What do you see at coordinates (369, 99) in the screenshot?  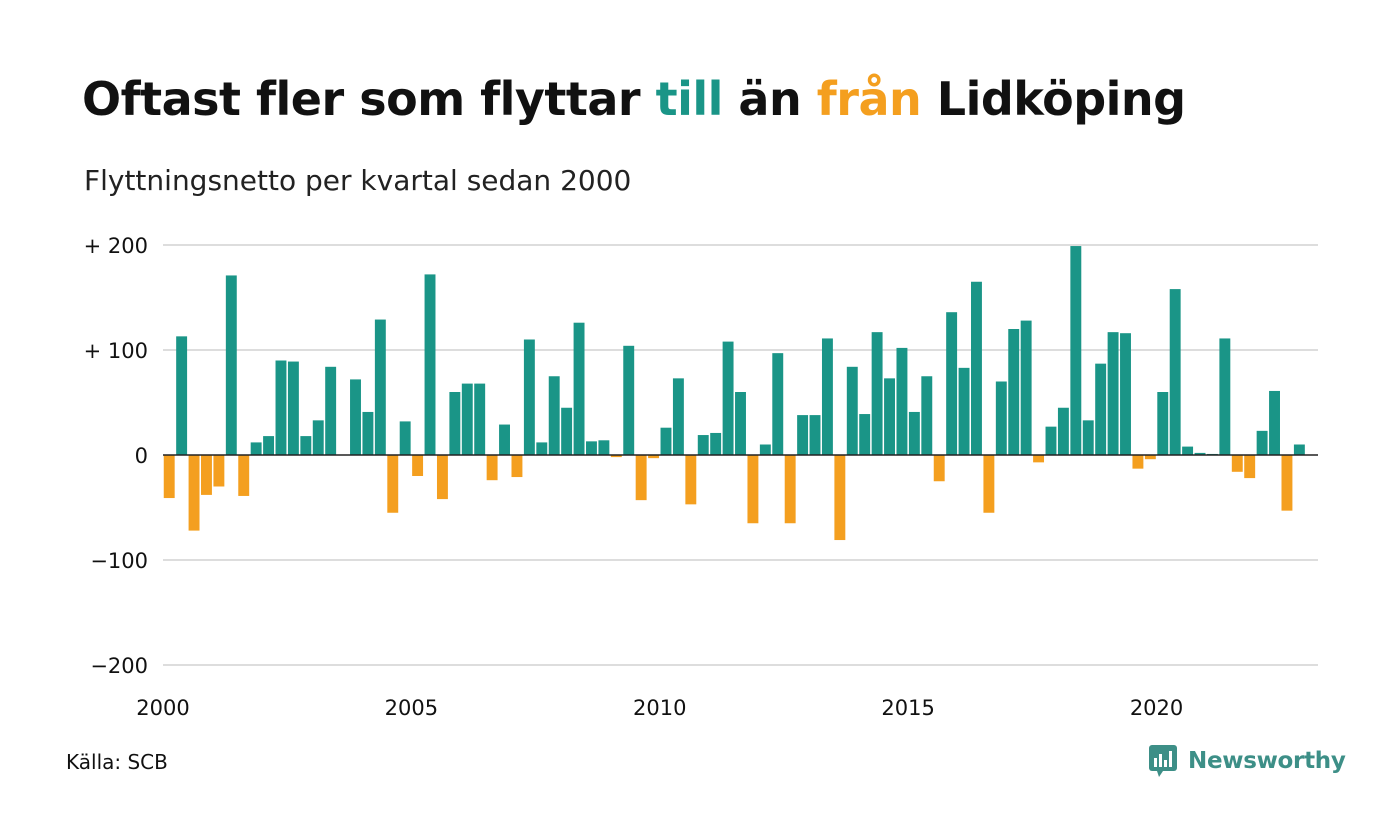 I see `title-part-1: Oftast fler som flyttar` at bounding box center [369, 99].